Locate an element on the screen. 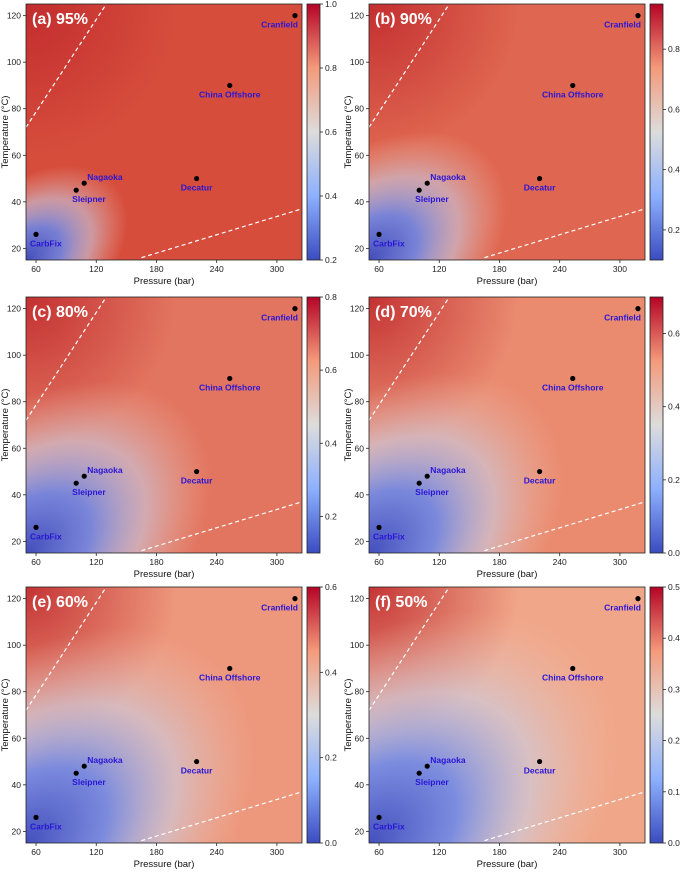 The height and width of the screenshot is (874, 685). y-tick-label: 120 is located at coordinates (14, 309).